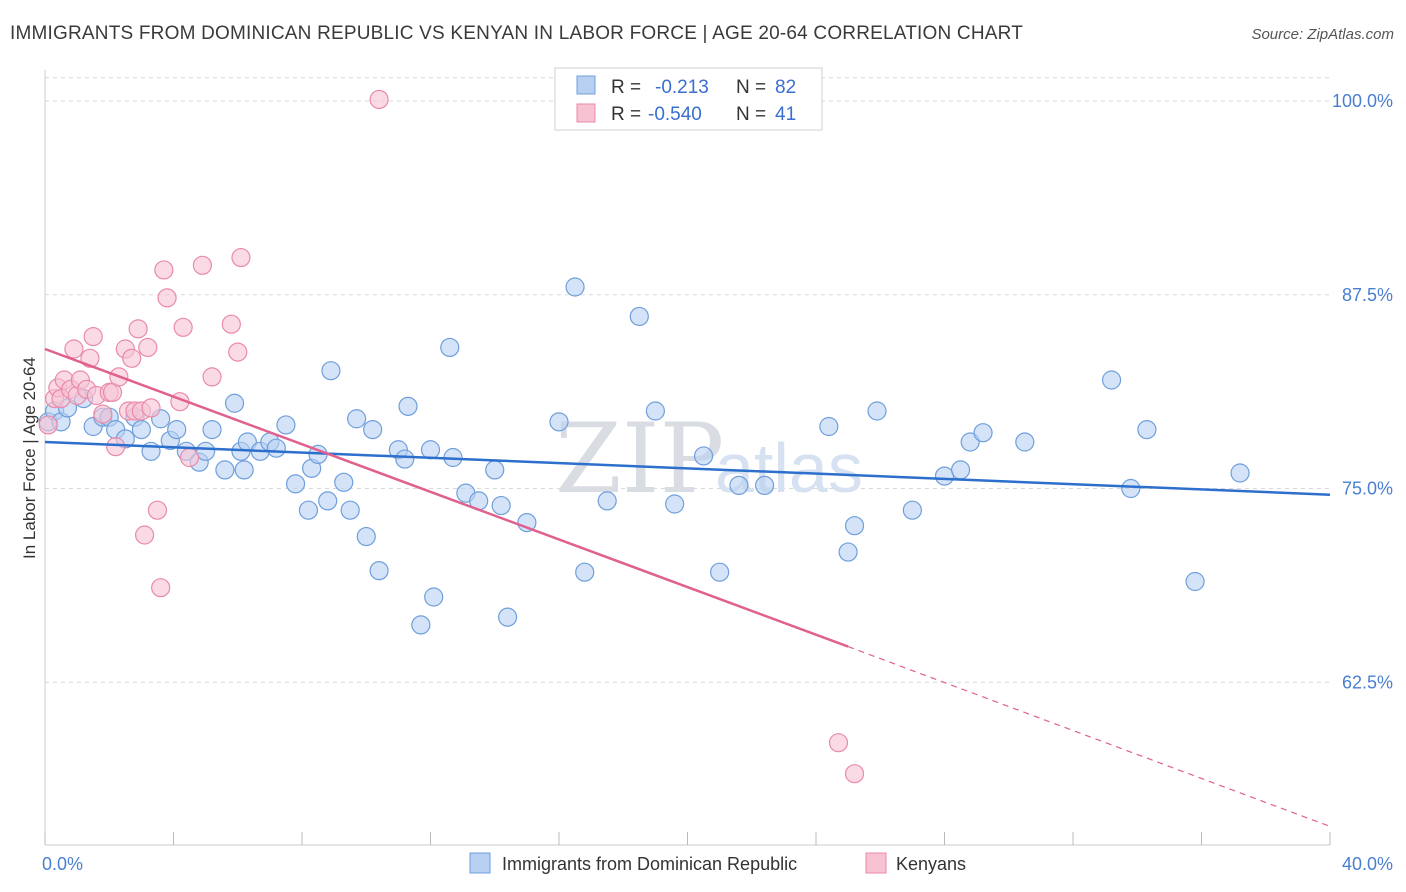  I want to click on y-tick-label: 87.5%, so click(1367, 295).